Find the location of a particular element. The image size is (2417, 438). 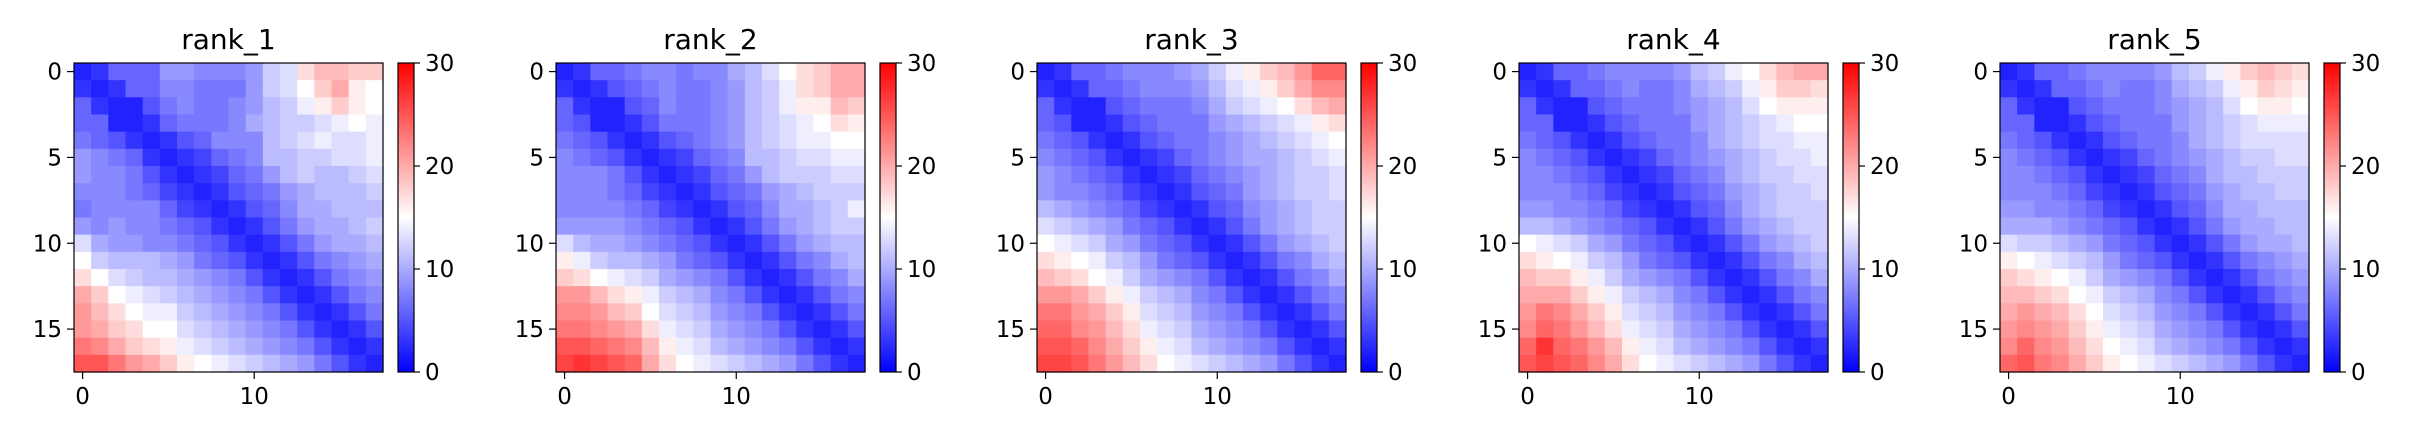

panel-title: rank_1 is located at coordinates (228, 39).